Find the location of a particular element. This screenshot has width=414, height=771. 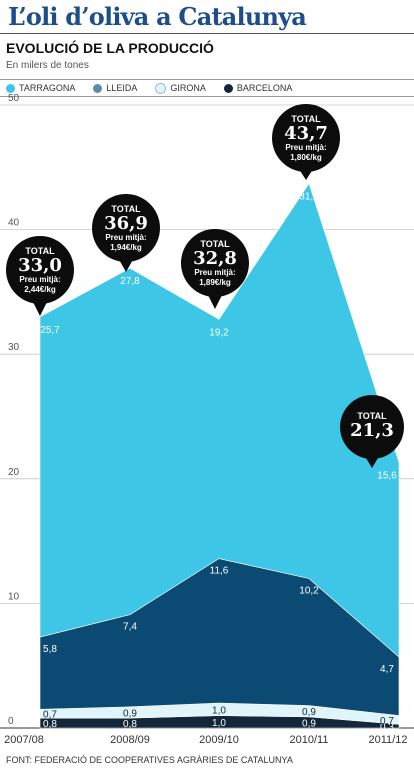

legend-label: LLEIDA is located at coordinates (122, 88).